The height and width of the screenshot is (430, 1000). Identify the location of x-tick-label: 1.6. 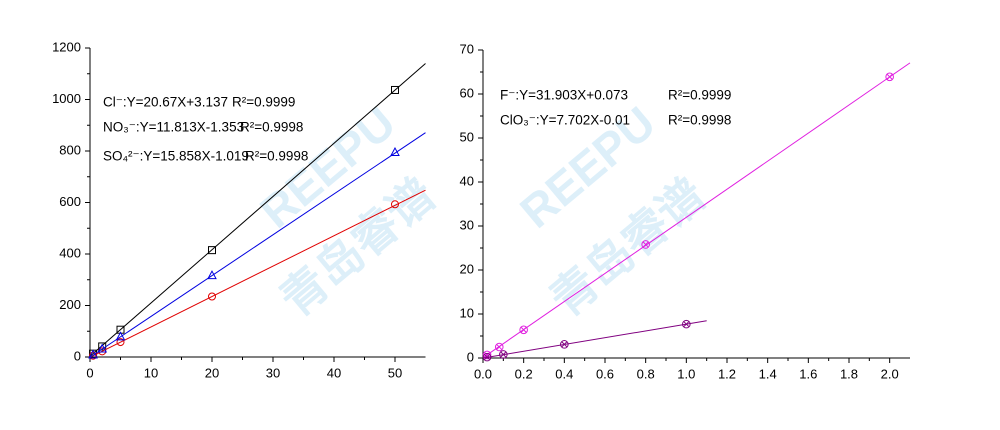
(808, 373).